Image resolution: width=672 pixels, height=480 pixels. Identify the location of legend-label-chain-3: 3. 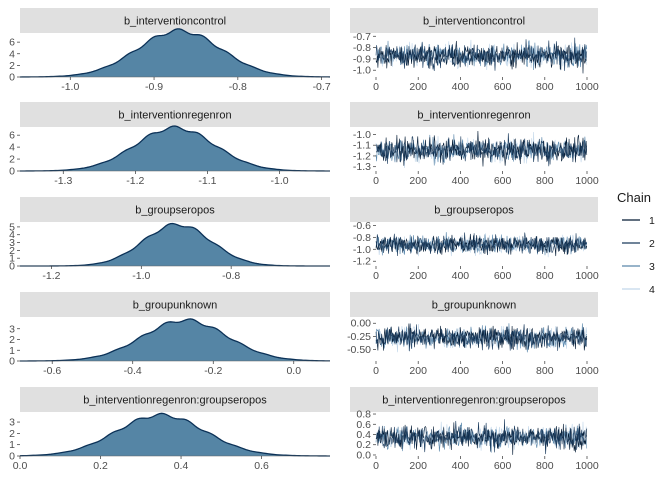
(652, 267).